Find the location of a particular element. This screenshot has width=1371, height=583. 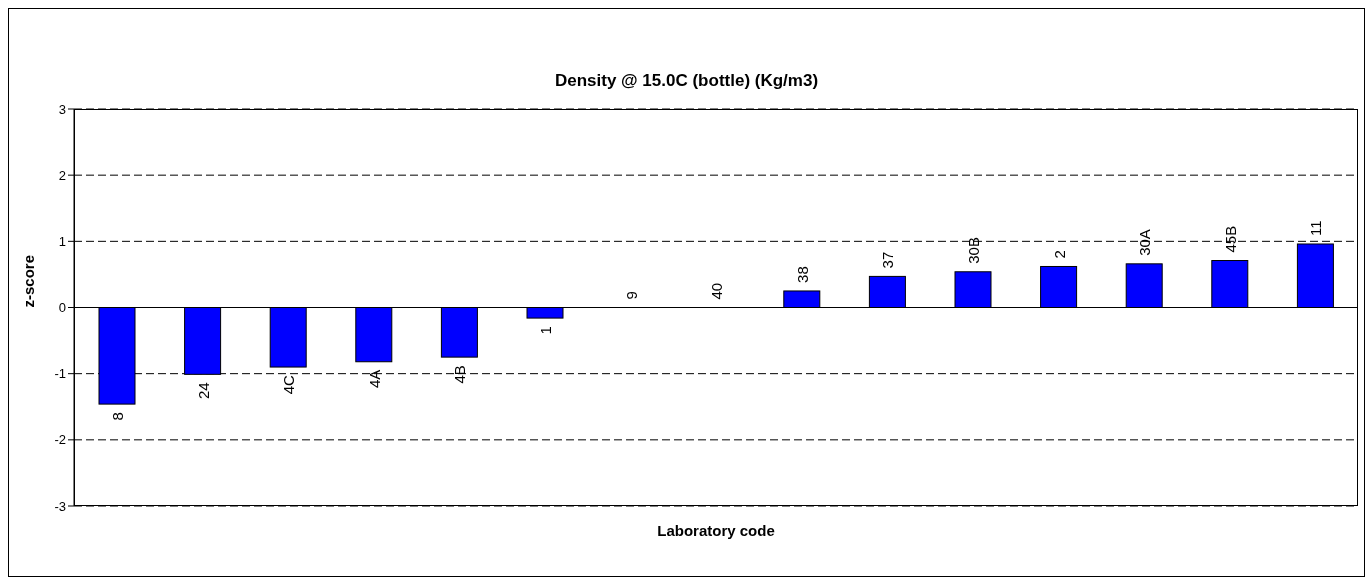

x-tick-label: 40 is located at coordinates (717, 291).